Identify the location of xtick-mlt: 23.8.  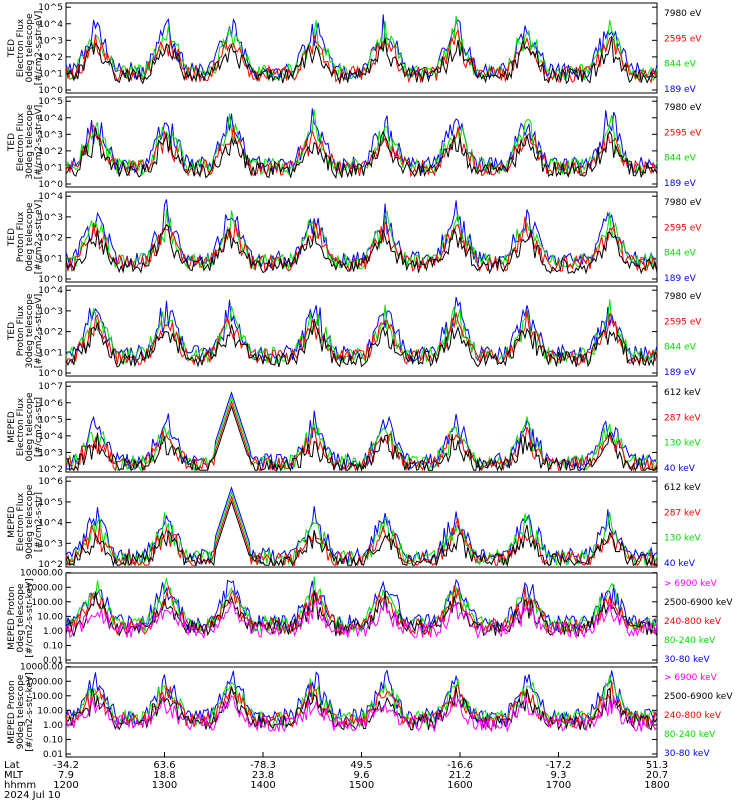
(263, 775).